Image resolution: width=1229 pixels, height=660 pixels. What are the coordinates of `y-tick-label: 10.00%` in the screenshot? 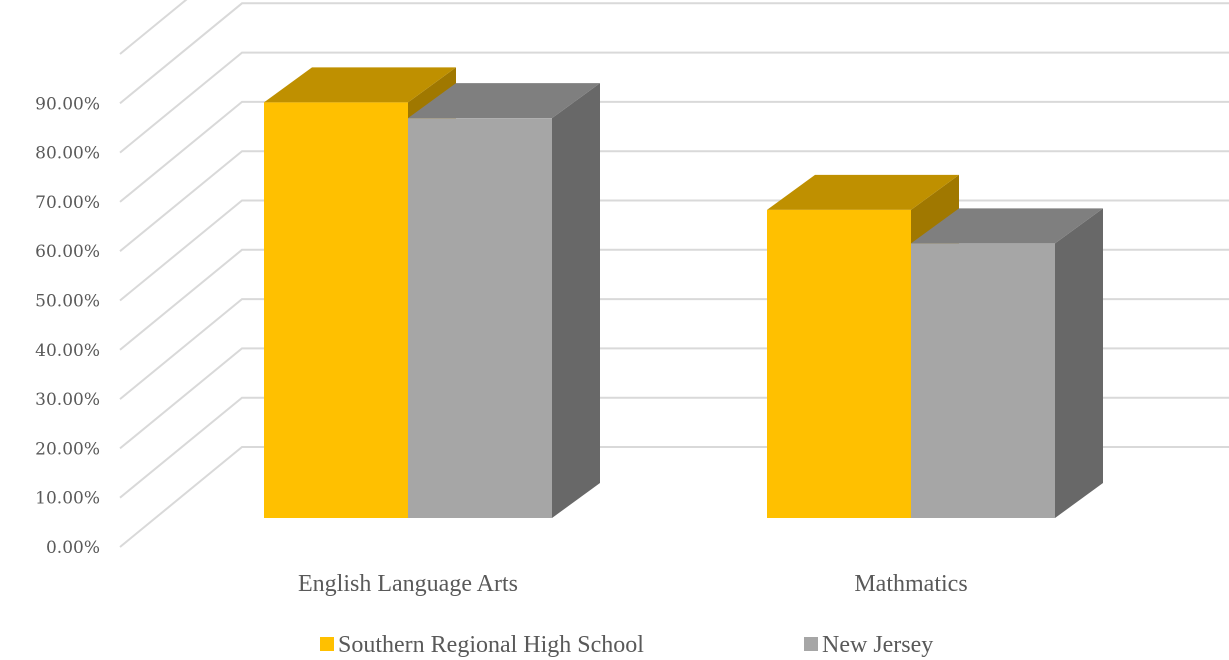 It's located at (67, 499).